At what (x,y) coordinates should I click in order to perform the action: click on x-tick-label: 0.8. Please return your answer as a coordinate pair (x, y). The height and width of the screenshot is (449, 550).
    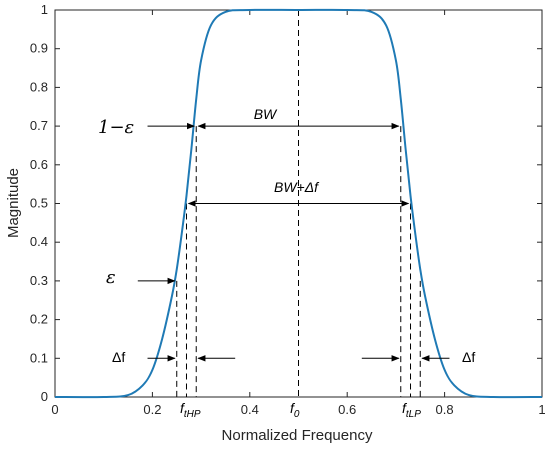
    Looking at the image, I should click on (445, 409).